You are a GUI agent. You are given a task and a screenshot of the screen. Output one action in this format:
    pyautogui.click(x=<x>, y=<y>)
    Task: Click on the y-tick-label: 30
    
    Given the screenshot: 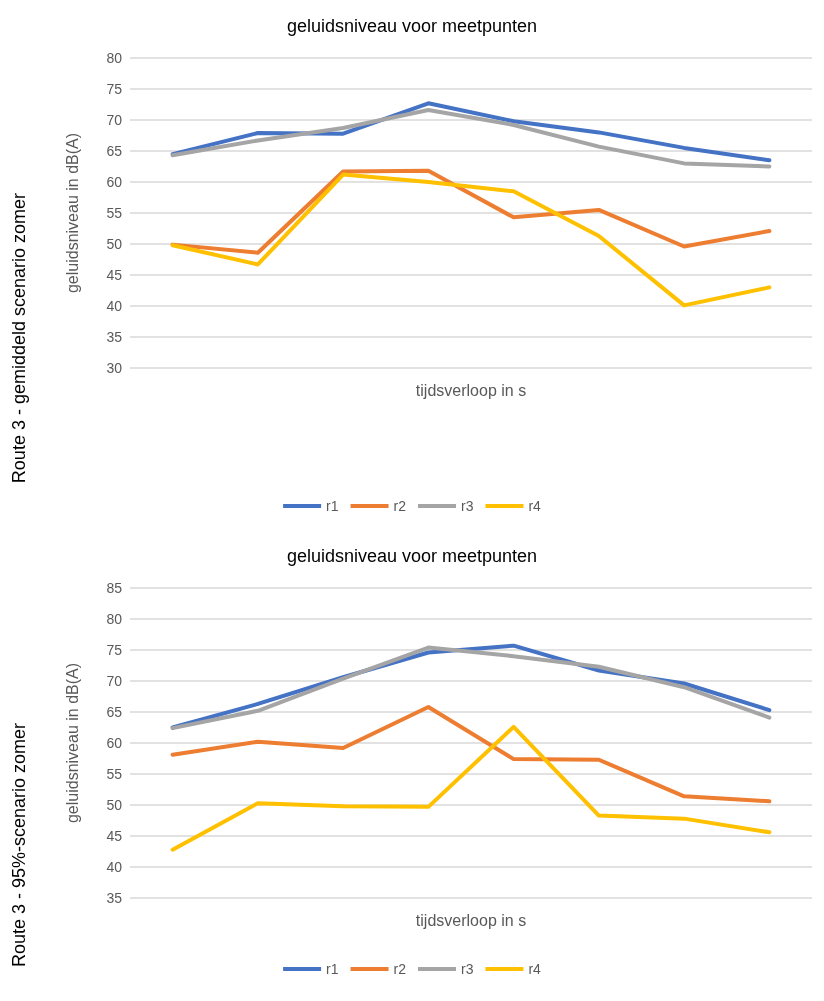 What is the action you would take?
    pyautogui.click(x=114, y=368)
    